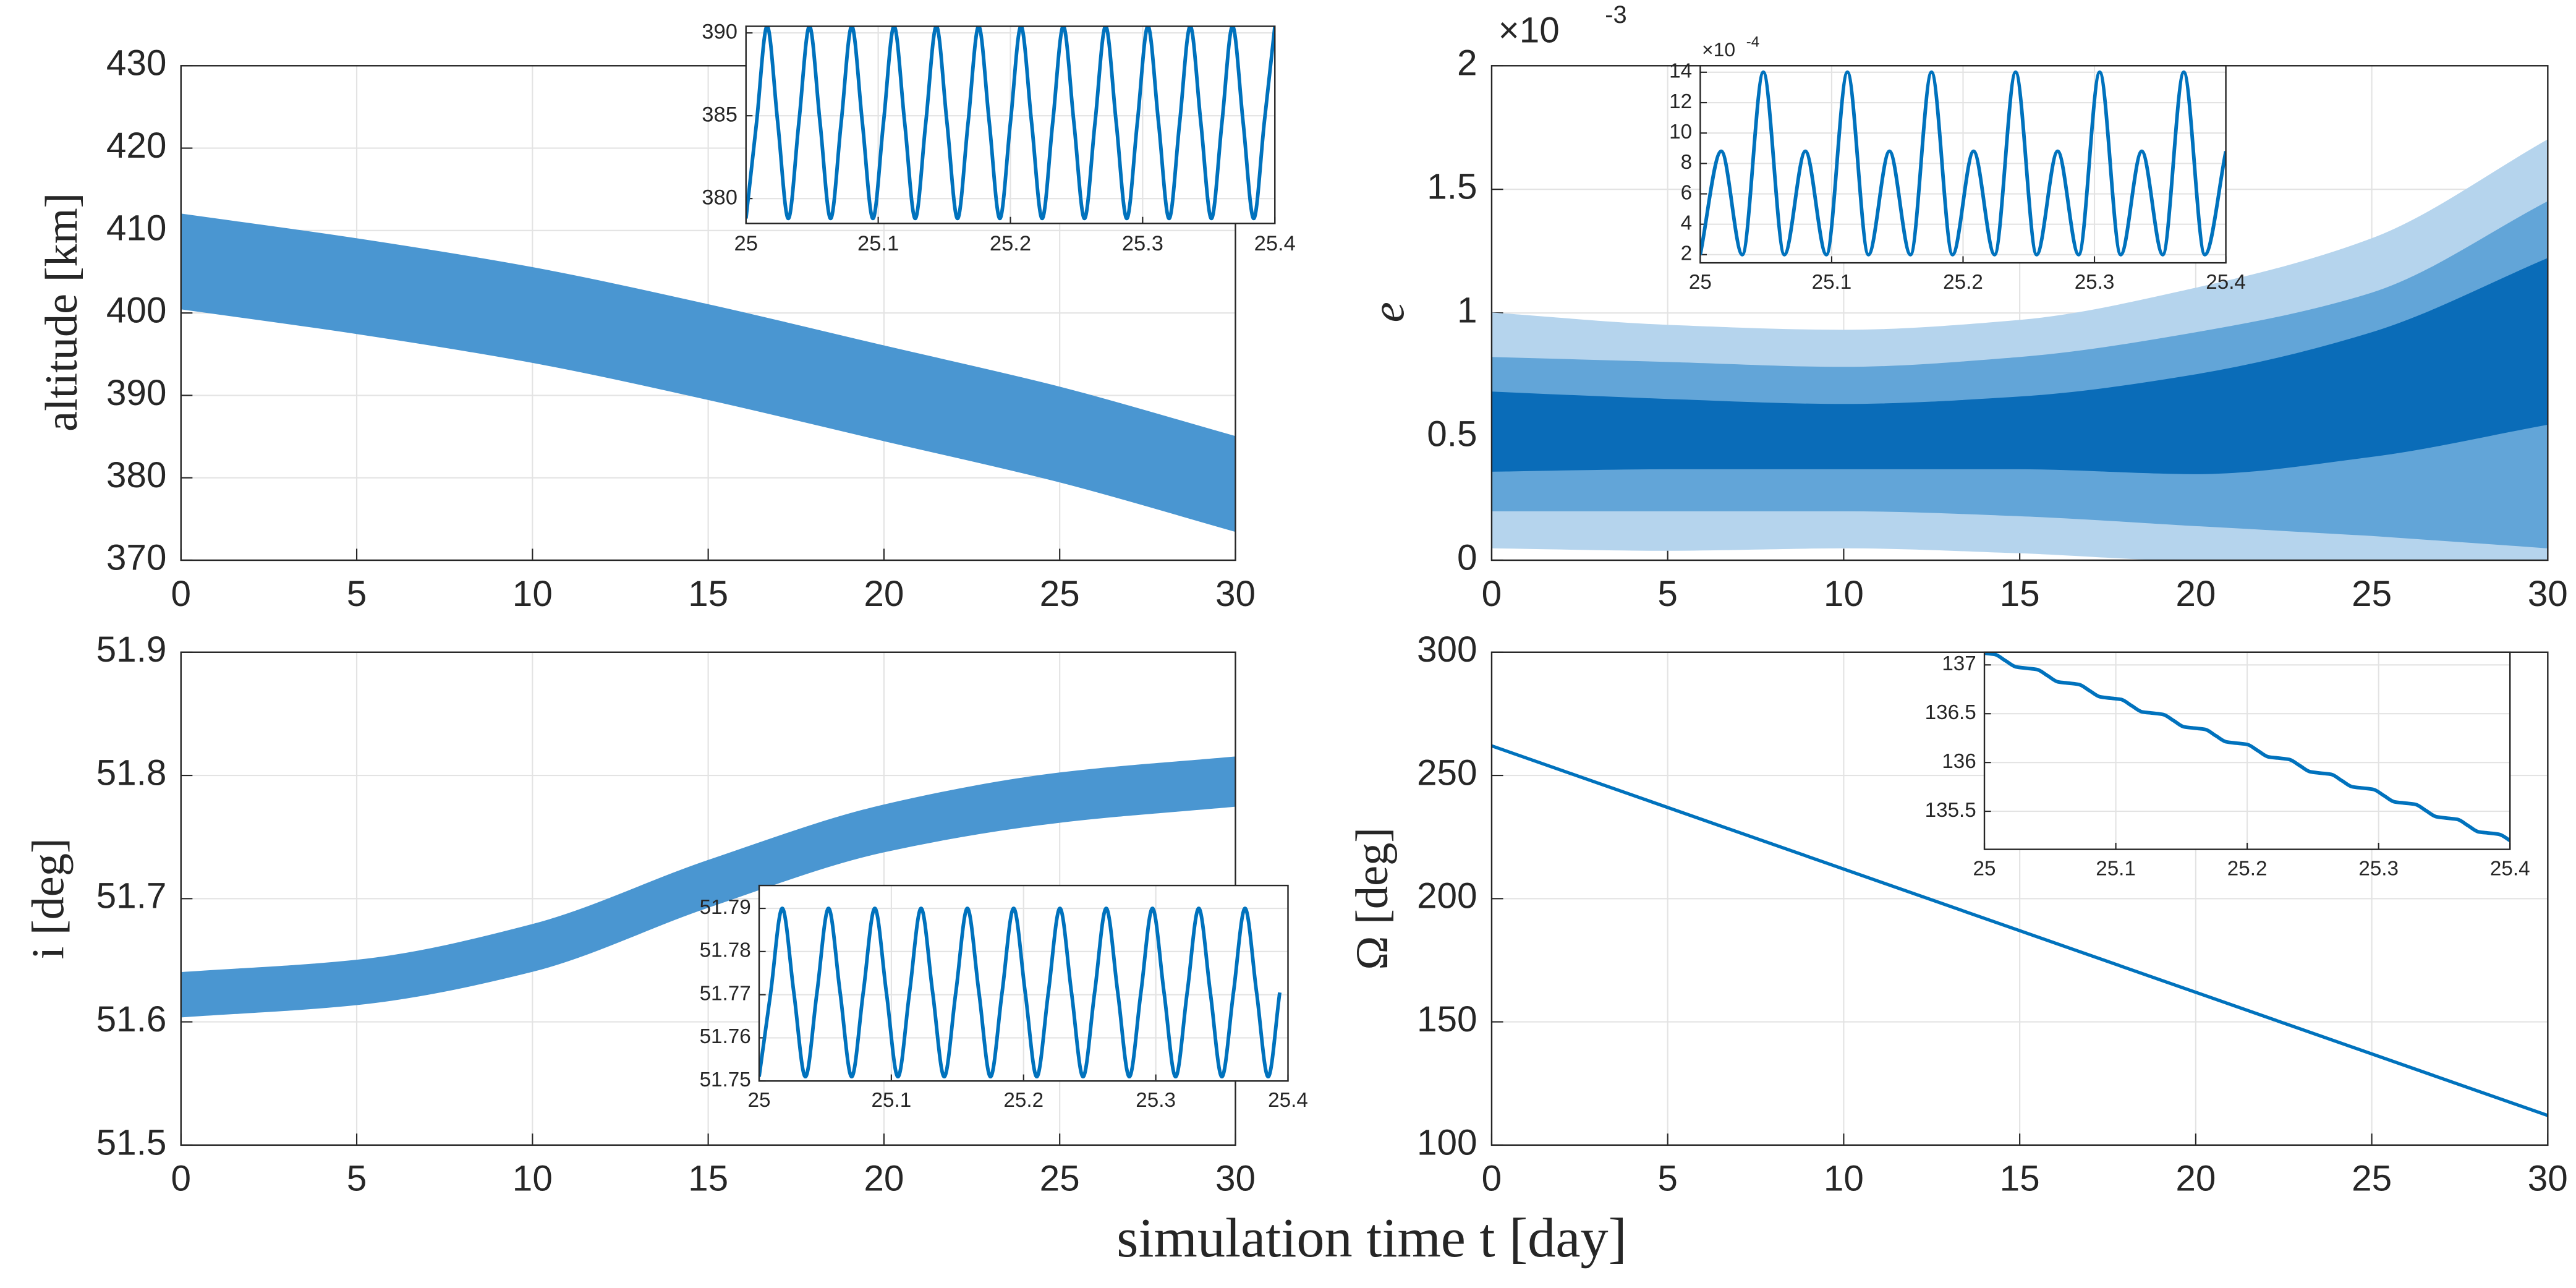  I want to click on y-tick-label: 430, so click(136, 63).